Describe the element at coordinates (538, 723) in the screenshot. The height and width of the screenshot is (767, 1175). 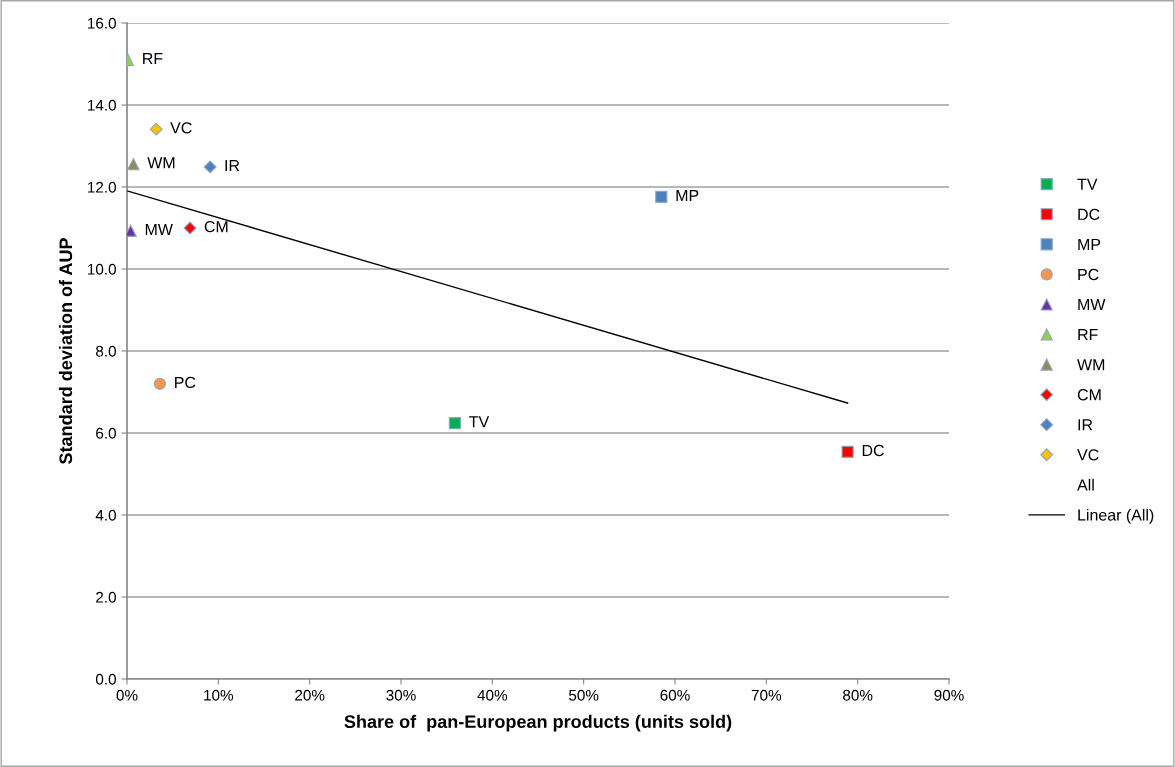
I see `x-axis-title: Share of pan-European products (units sold)` at that location.